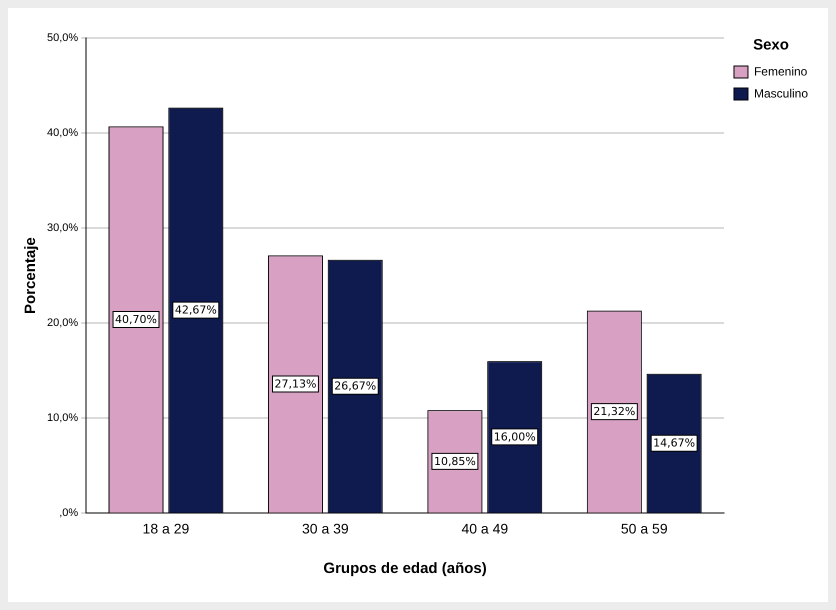  What do you see at coordinates (674, 443) in the screenshot?
I see `data-label: 14,67%` at bounding box center [674, 443].